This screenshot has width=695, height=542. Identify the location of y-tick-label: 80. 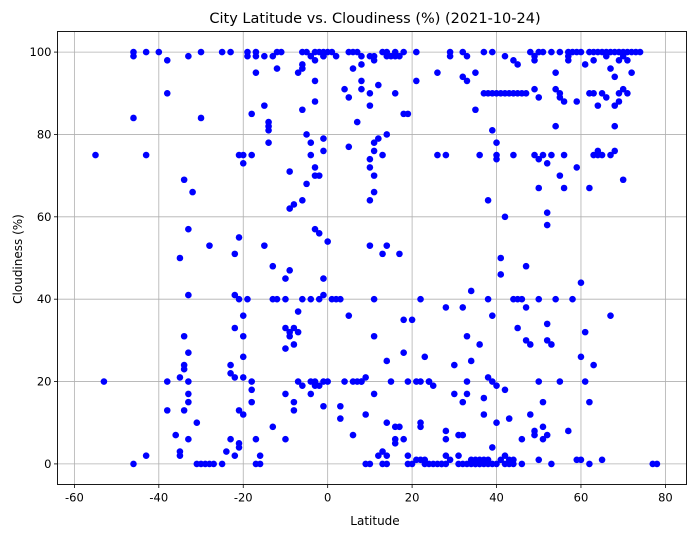
(44, 134).